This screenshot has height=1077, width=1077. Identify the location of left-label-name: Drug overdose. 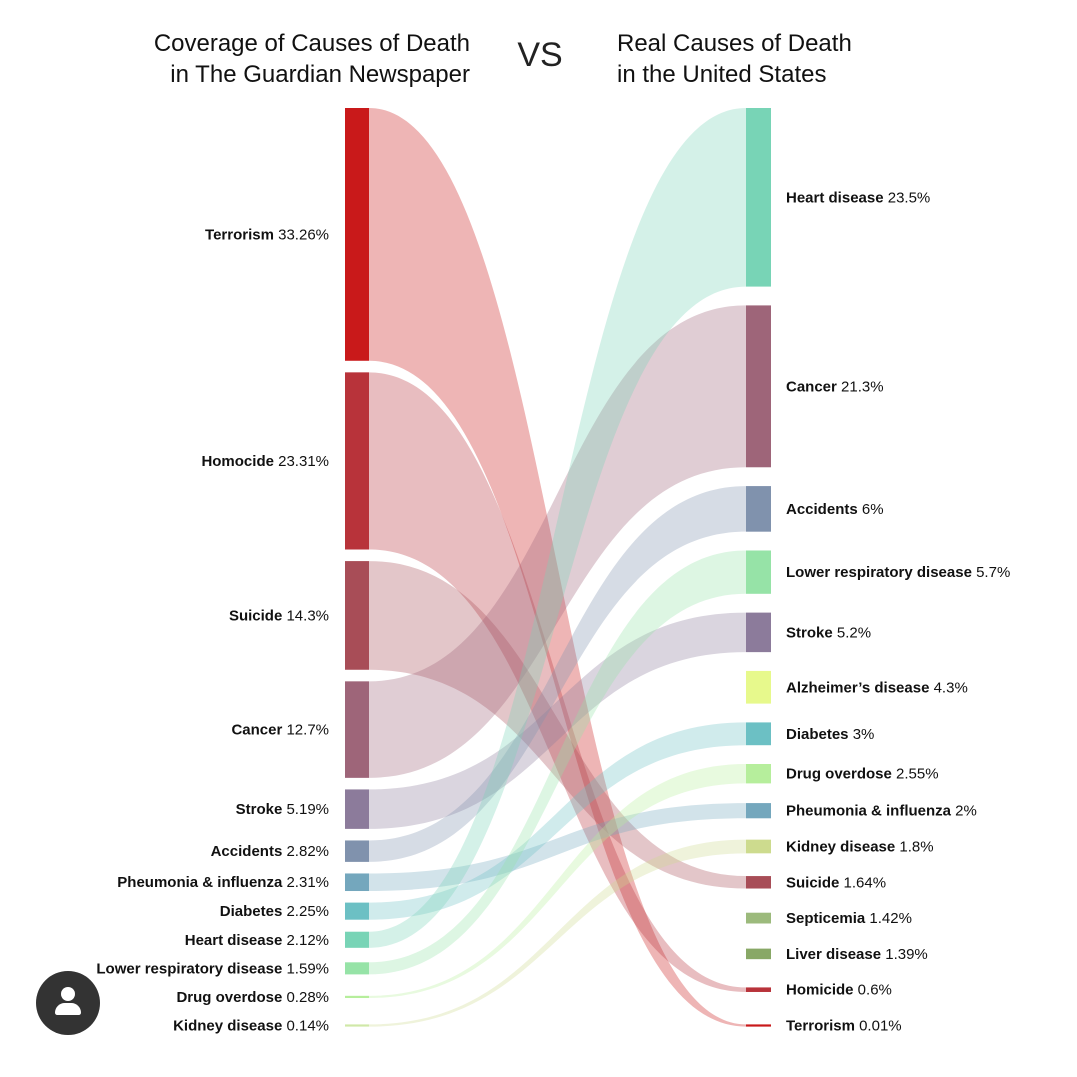
(229, 997).